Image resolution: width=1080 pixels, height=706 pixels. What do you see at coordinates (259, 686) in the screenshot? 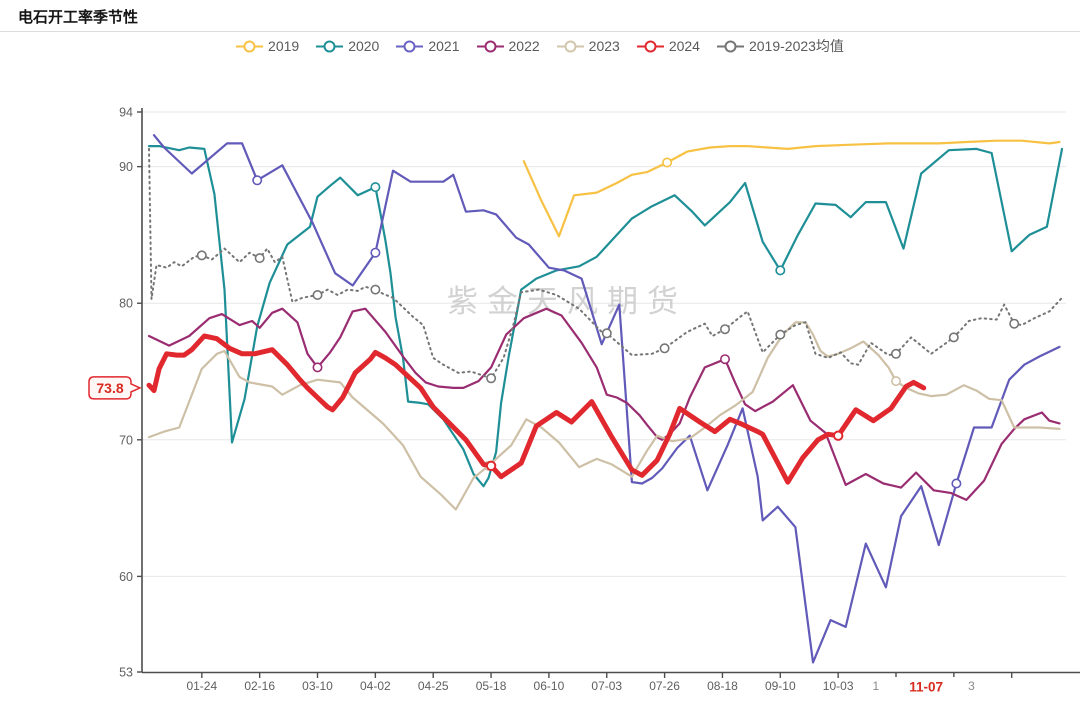
I see `x-tick-label: 02-16` at bounding box center [259, 686].